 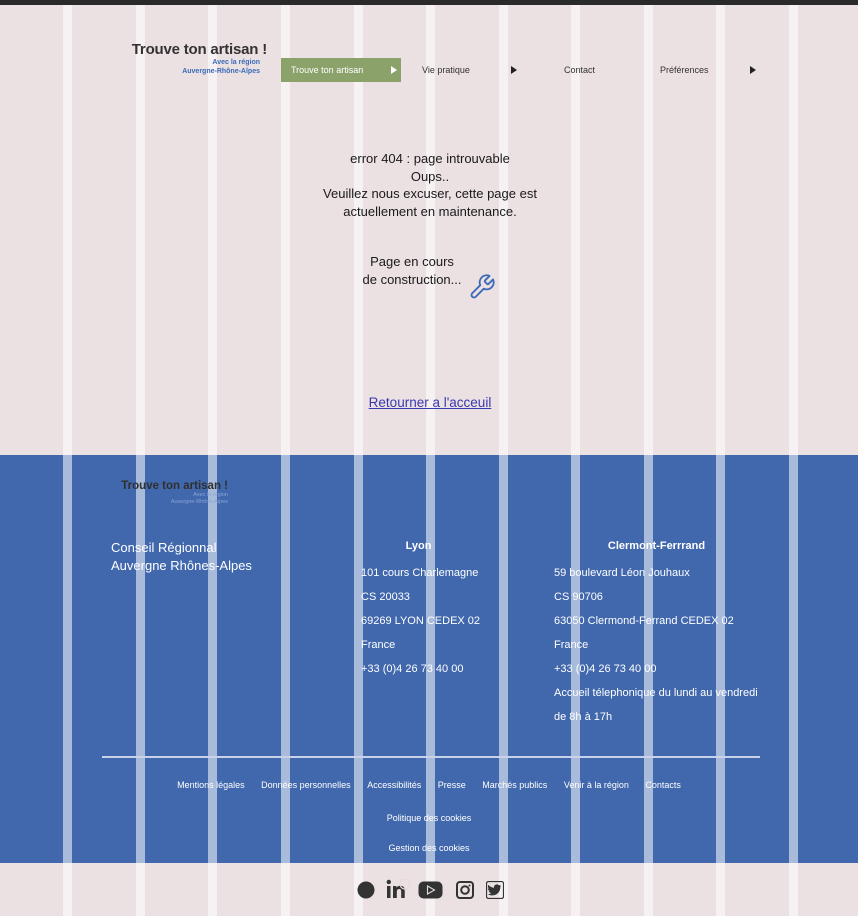 I want to click on address-line: CS 20033, so click(x=385, y=597).